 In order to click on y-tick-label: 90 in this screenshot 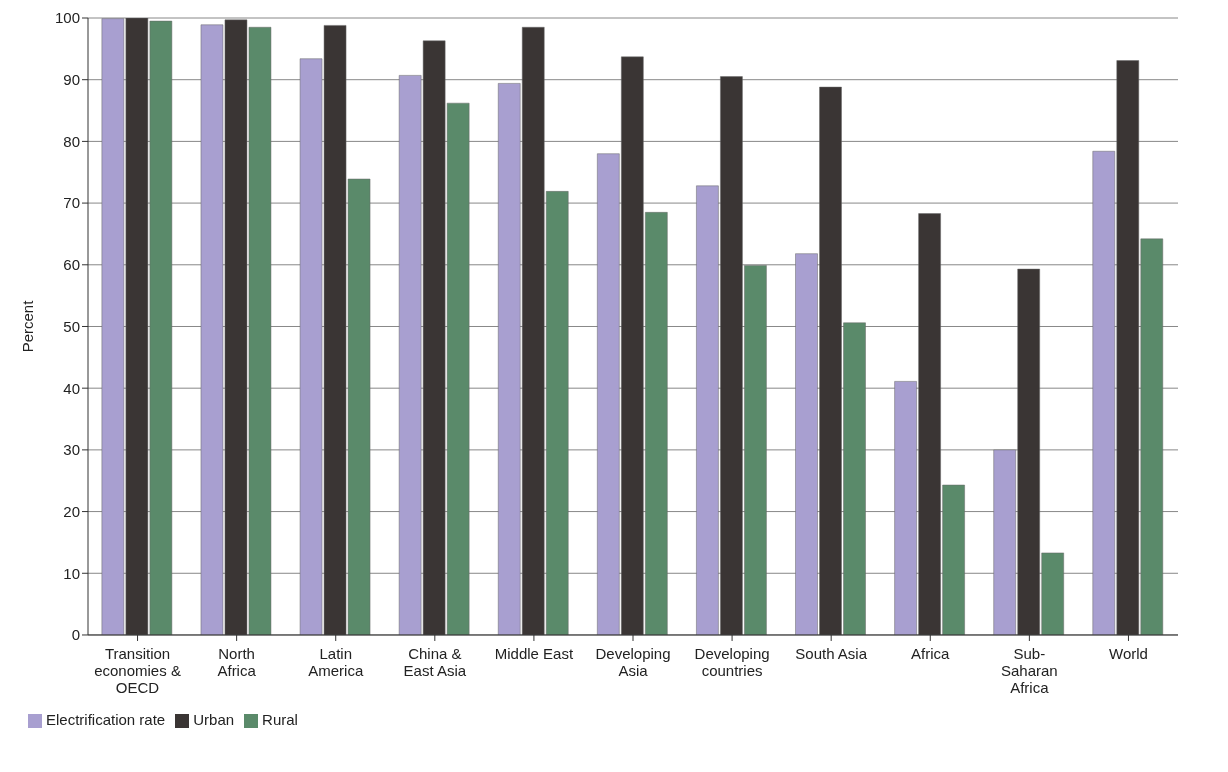, I will do `click(71, 80)`.